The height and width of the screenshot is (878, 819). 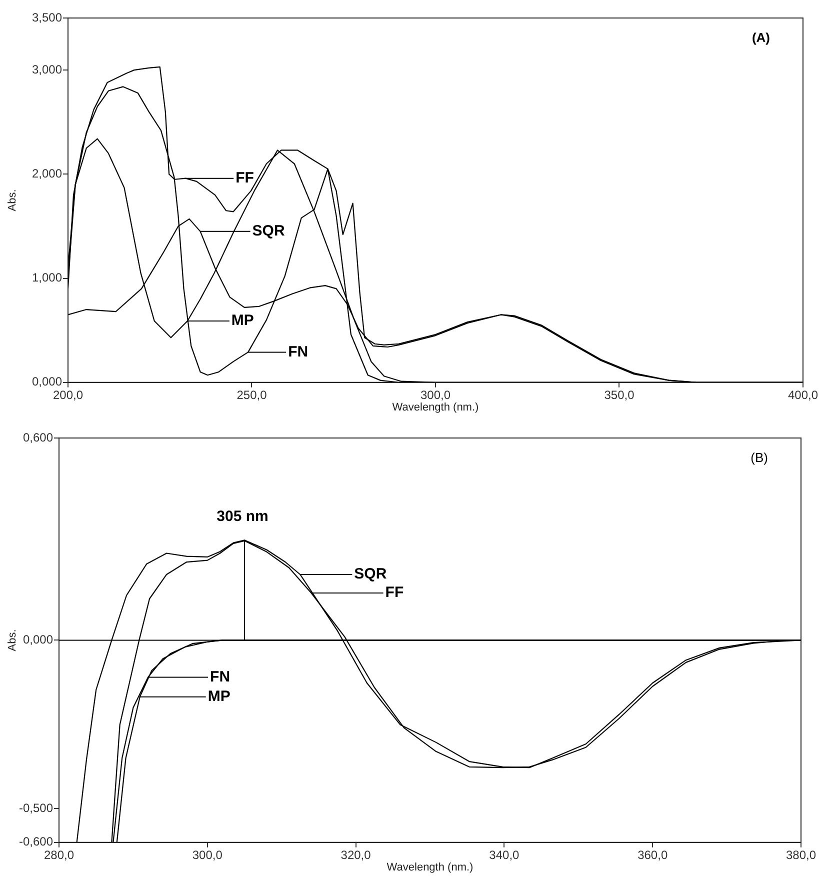 What do you see at coordinates (759, 457) in the screenshot?
I see `annotation: (B)` at bounding box center [759, 457].